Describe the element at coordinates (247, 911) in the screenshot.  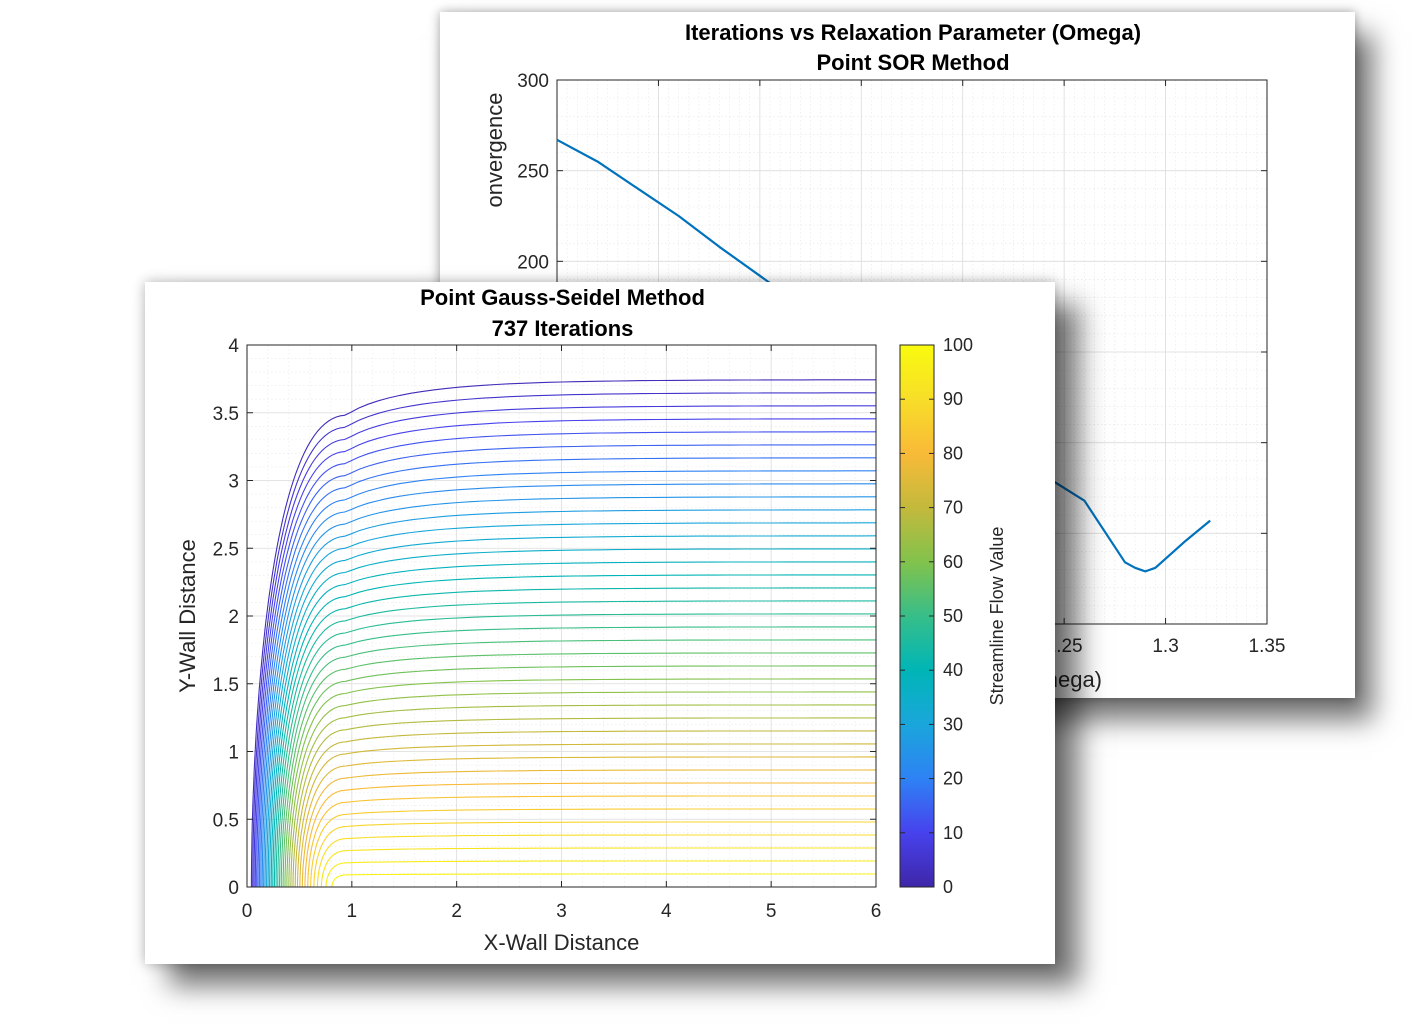
I see `gs-x-tick-label: 0` at that location.